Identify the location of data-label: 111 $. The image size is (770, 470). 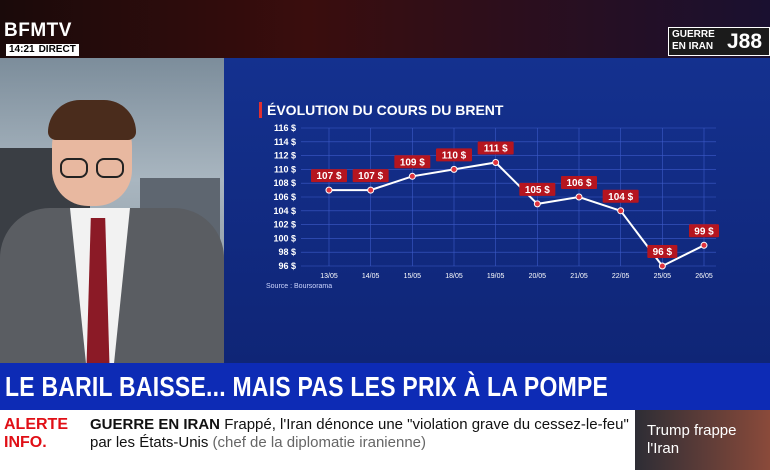
(496, 149).